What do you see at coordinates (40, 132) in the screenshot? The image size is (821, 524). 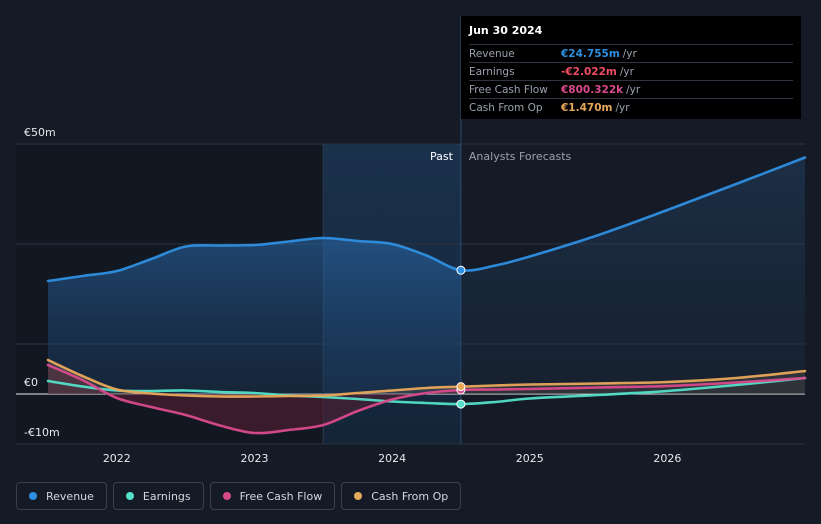 I see `y-tick-label: €50m` at bounding box center [40, 132].